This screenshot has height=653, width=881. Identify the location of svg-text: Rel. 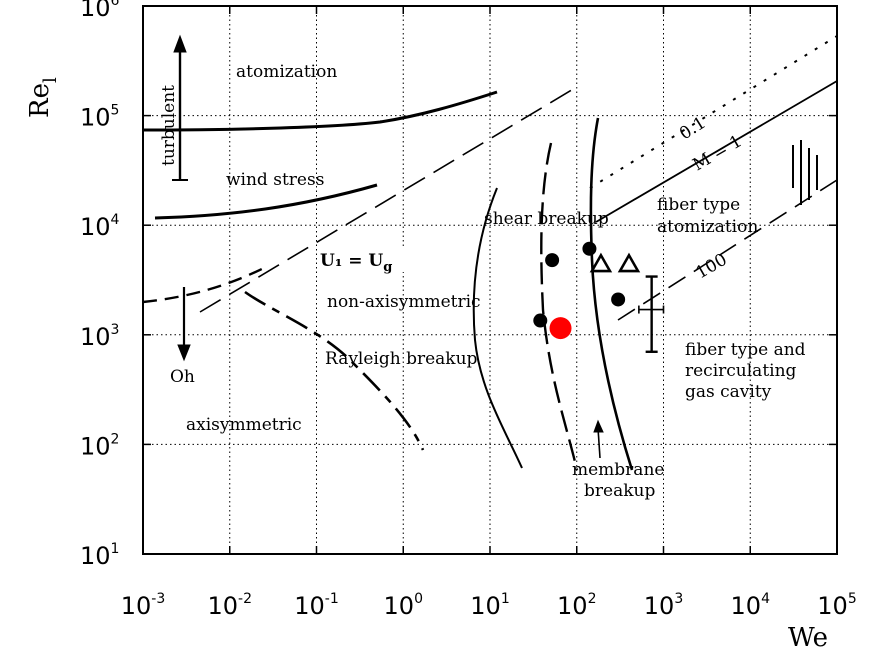
(43, 97).